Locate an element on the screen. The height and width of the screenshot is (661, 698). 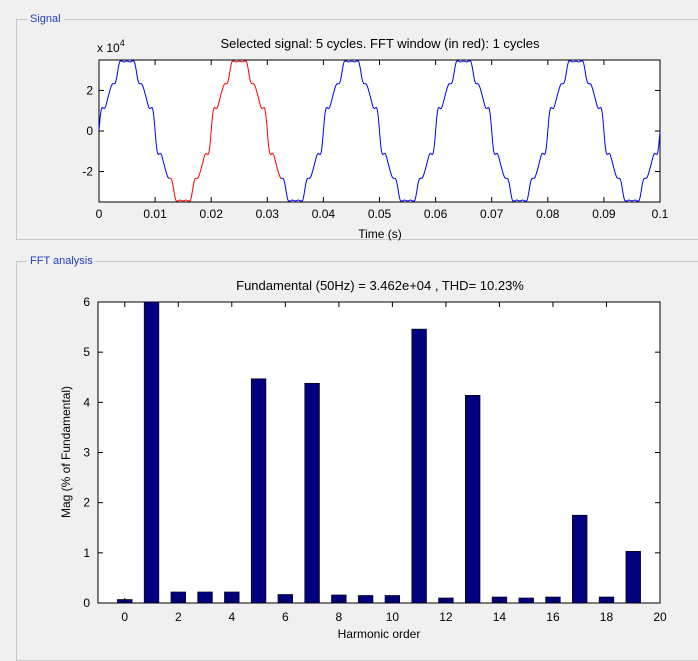
fft-xtick-label-0: 0 is located at coordinates (124, 617).